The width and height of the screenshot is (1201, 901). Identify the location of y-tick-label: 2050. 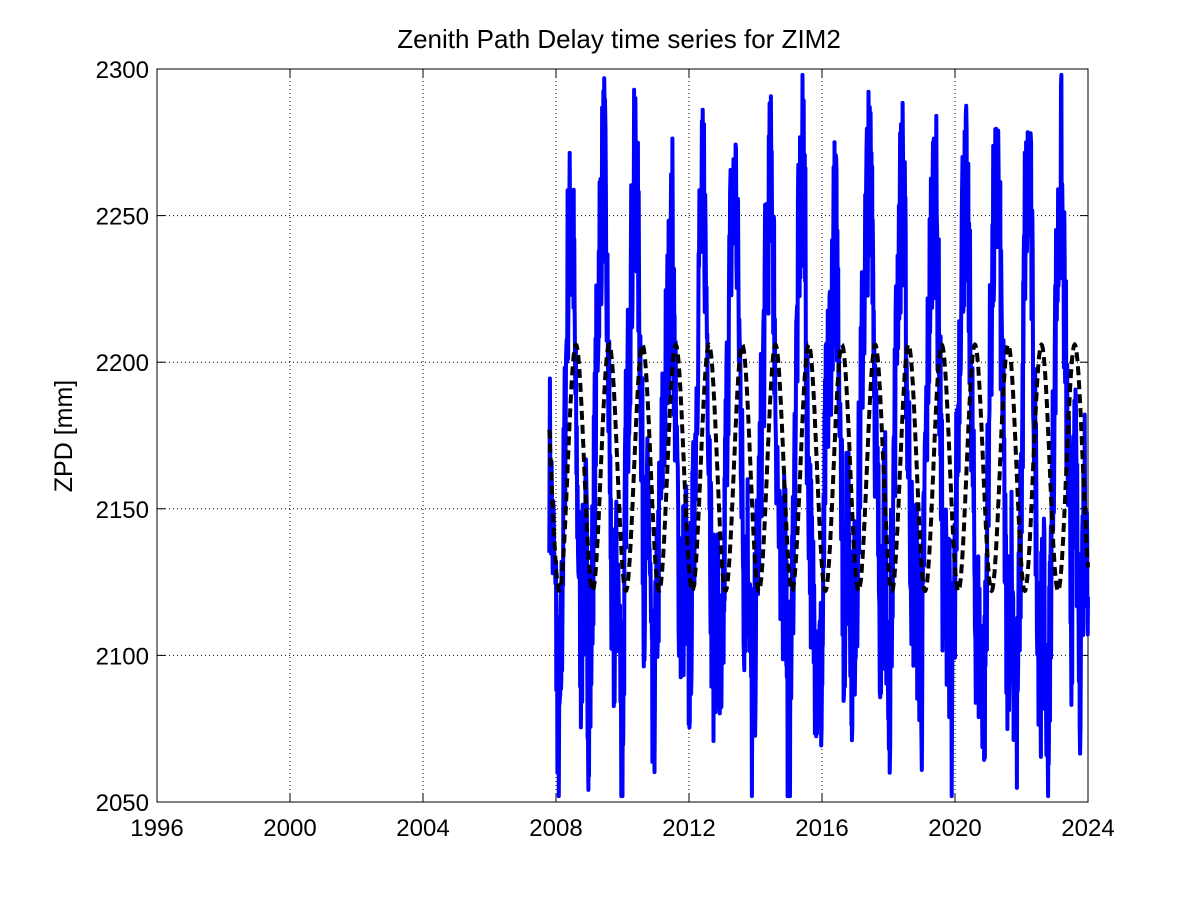
(122, 803).